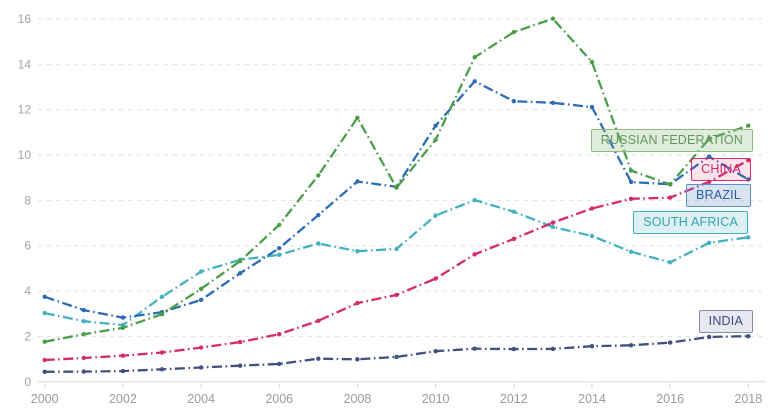  Describe the element at coordinates (671, 140) in the screenshot. I see `series-label-russian-federation: RUSSIAN FEDERATION` at that location.